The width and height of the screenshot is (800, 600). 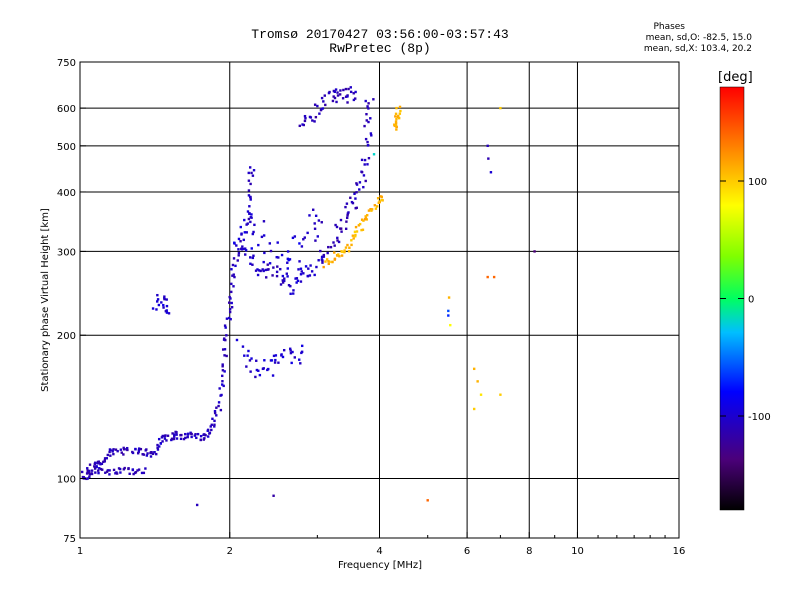 What do you see at coordinates (380, 48) in the screenshot?
I see `chart-subtitle: RwPretec (8p)` at bounding box center [380, 48].